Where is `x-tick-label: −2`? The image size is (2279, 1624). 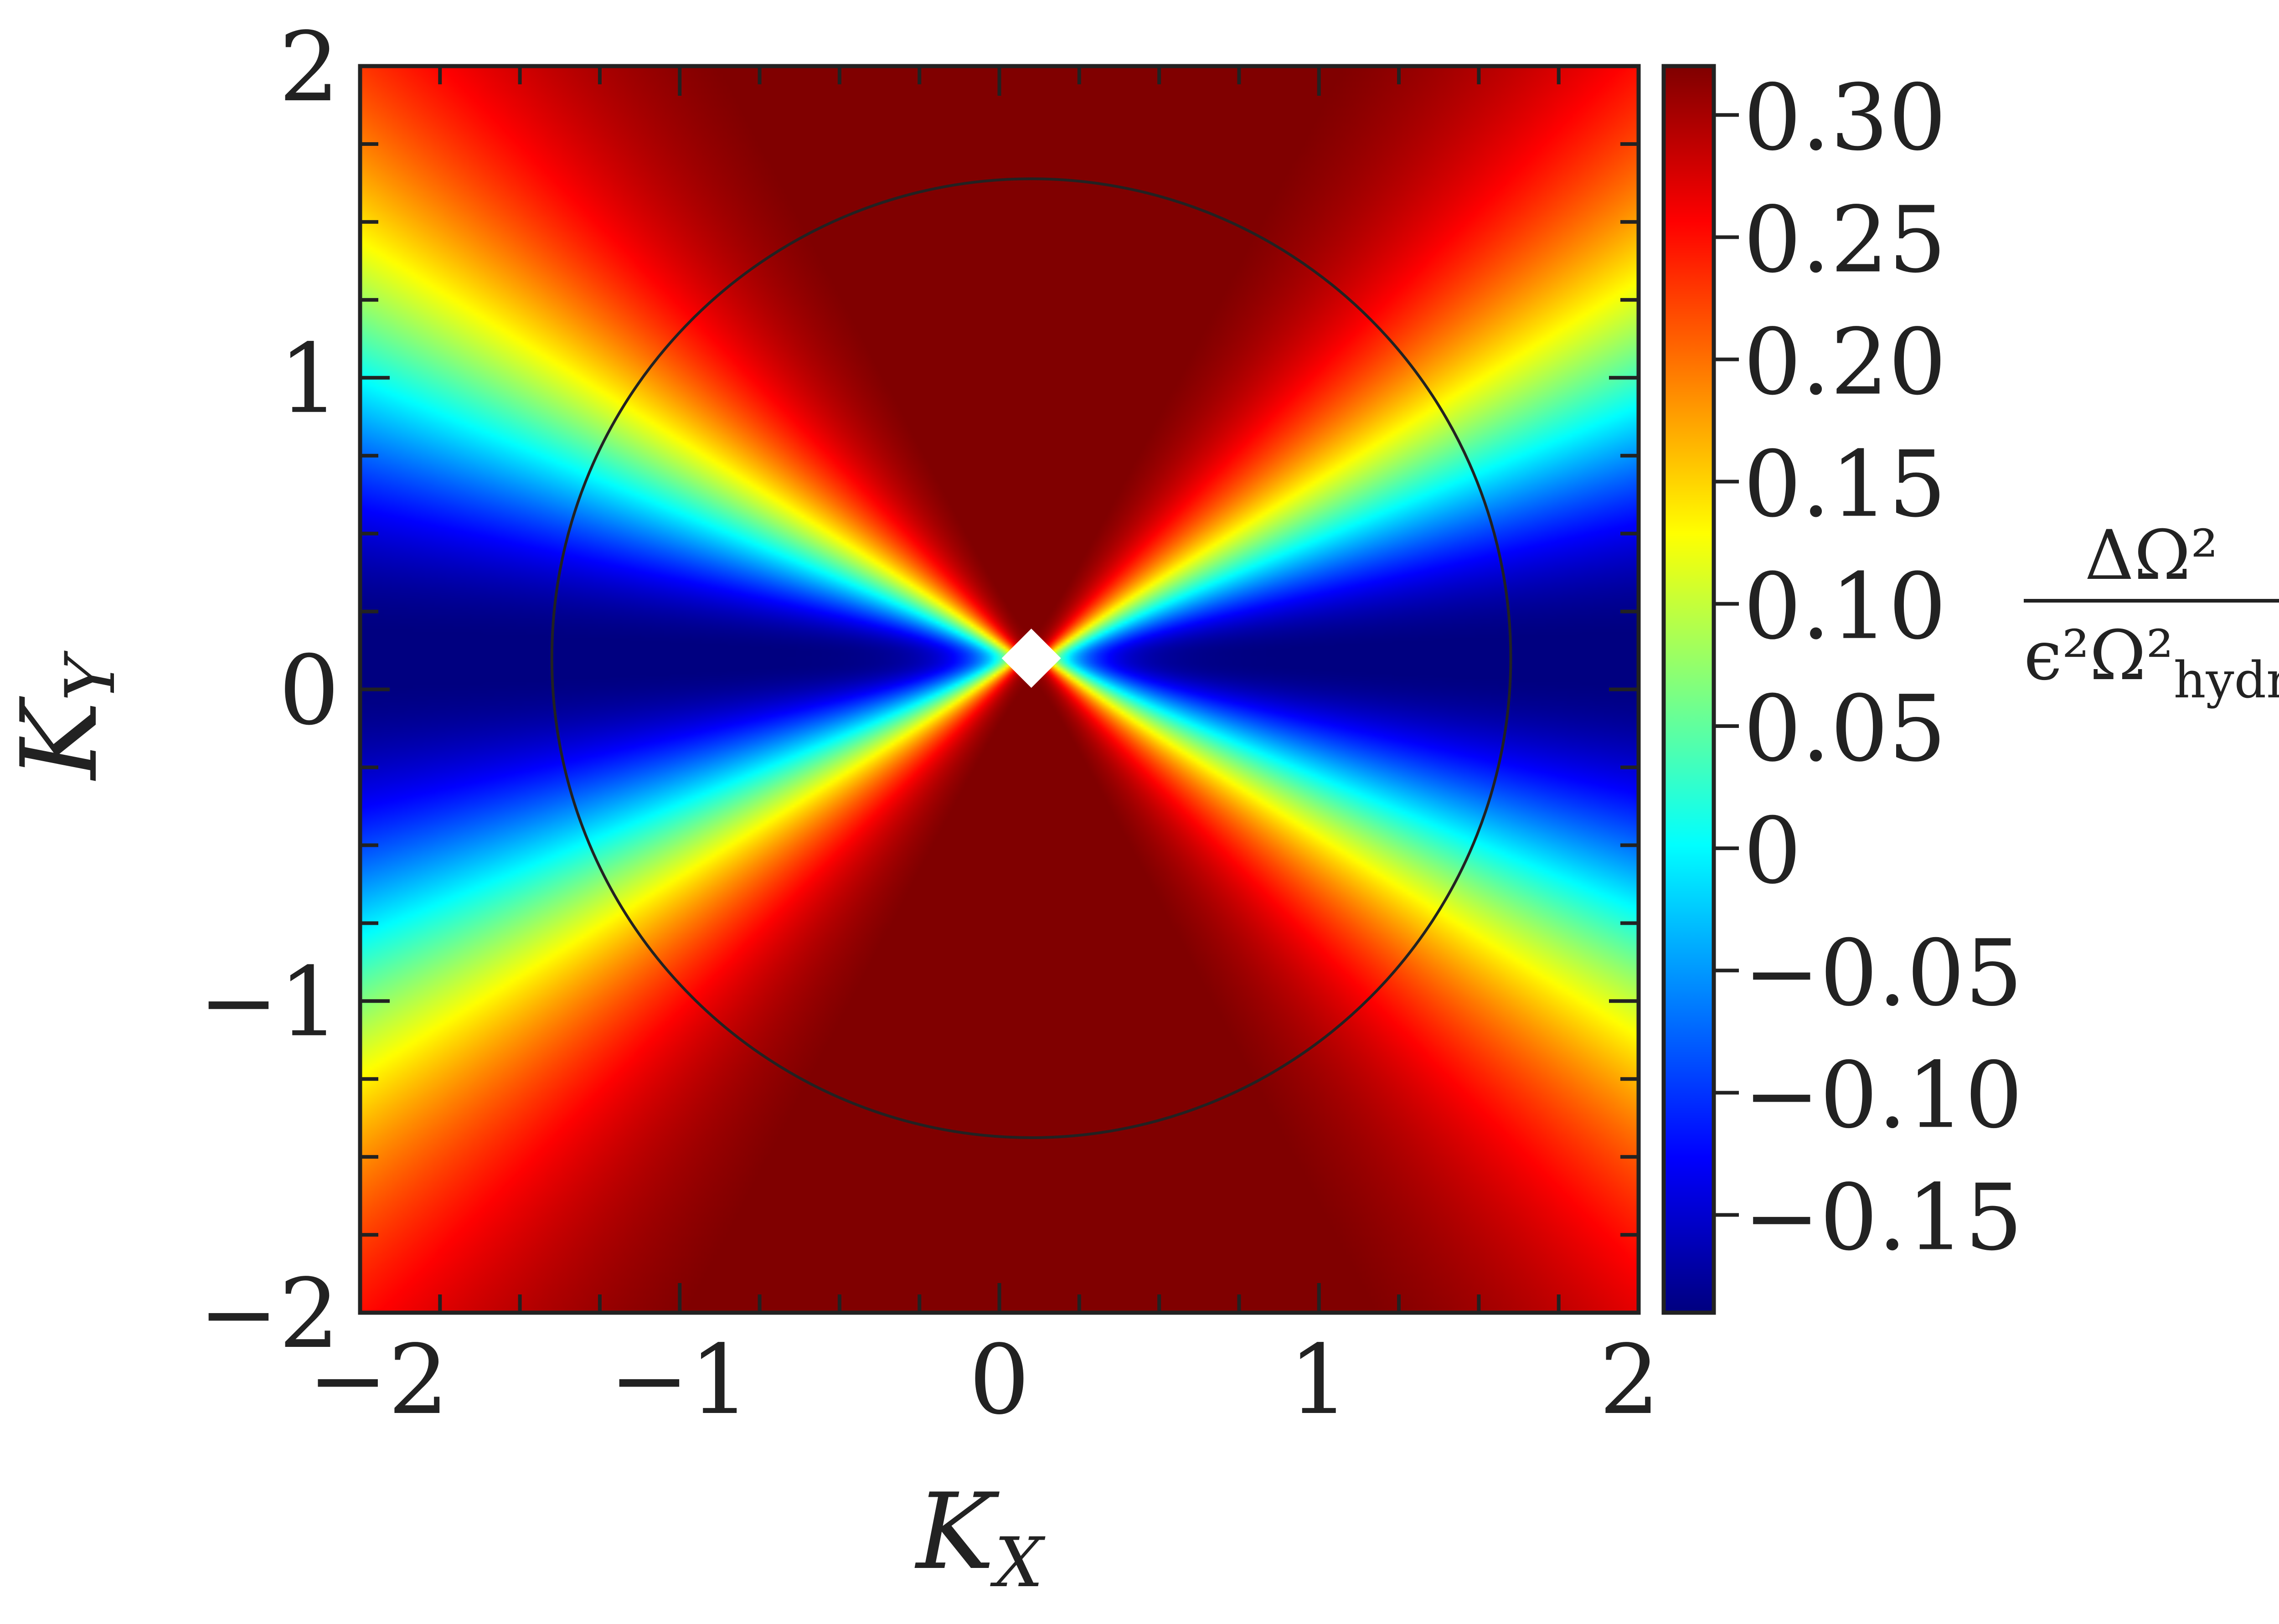 x-tick-label: −2 is located at coordinates (378, 1380).